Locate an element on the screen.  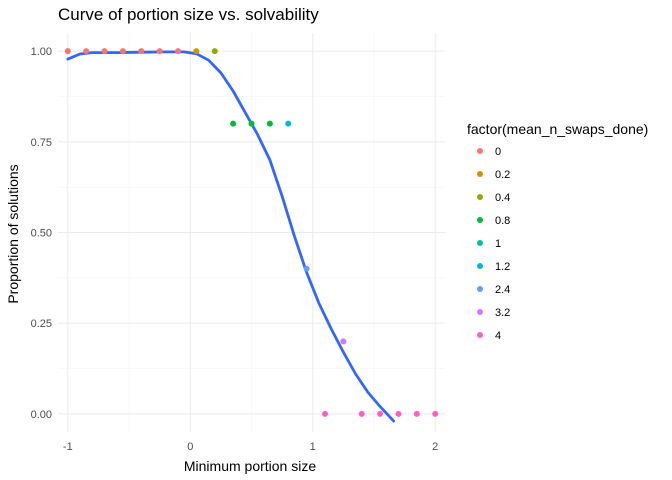
legend-label: 4 is located at coordinates (498, 336).